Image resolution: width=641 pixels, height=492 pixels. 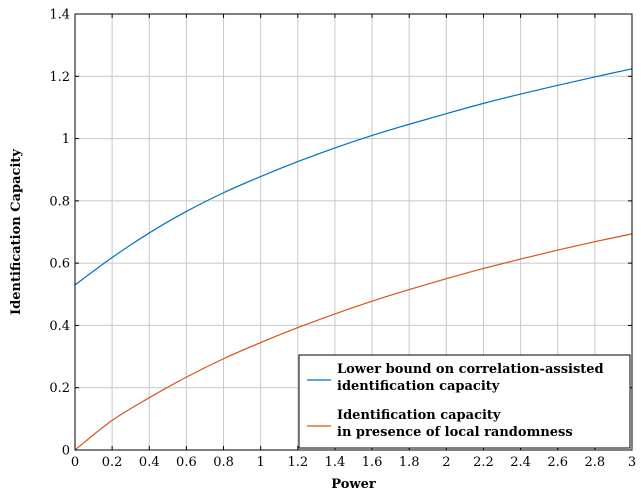 What do you see at coordinates (372, 462) in the screenshot?
I see `x-tick-label: 1.6` at bounding box center [372, 462].